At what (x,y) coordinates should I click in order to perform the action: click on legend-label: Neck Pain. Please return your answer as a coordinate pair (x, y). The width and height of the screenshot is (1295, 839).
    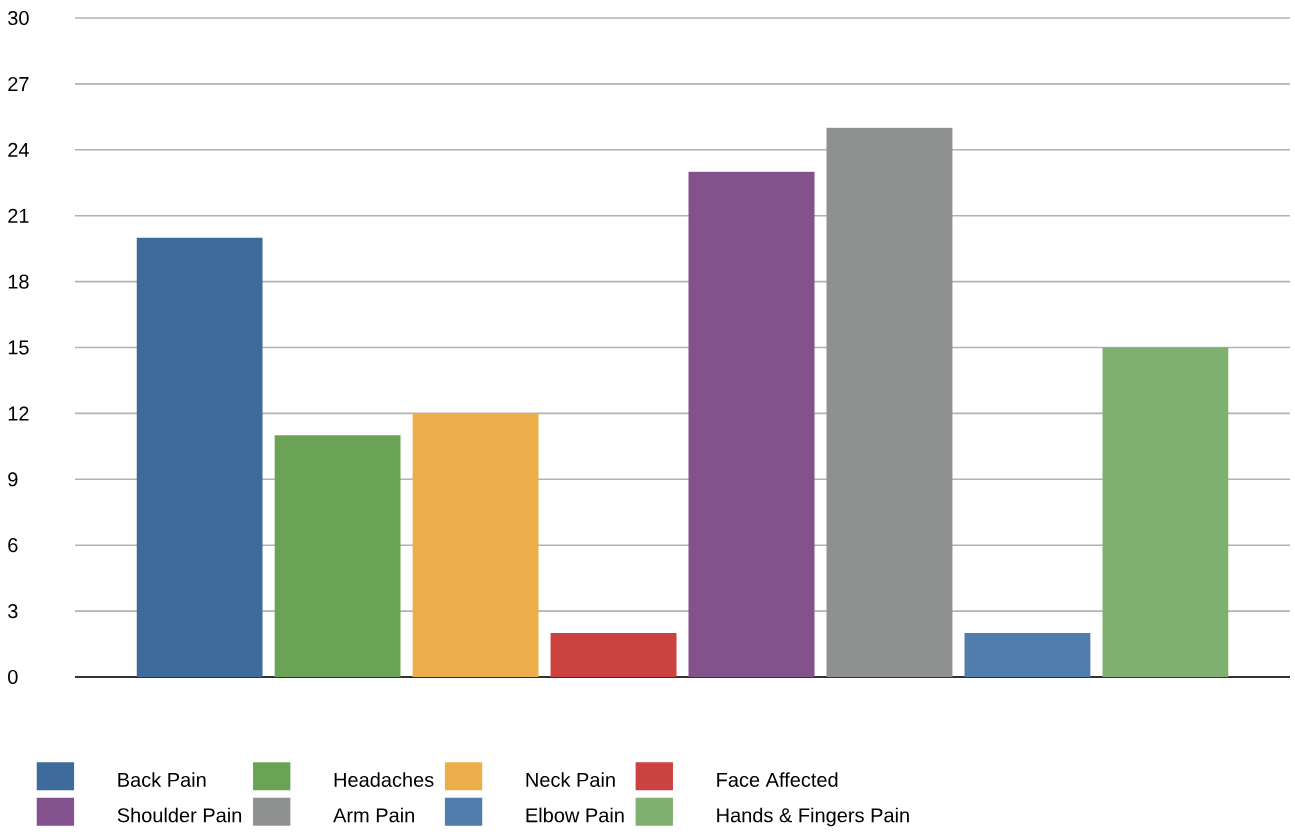
    Looking at the image, I should click on (570, 779).